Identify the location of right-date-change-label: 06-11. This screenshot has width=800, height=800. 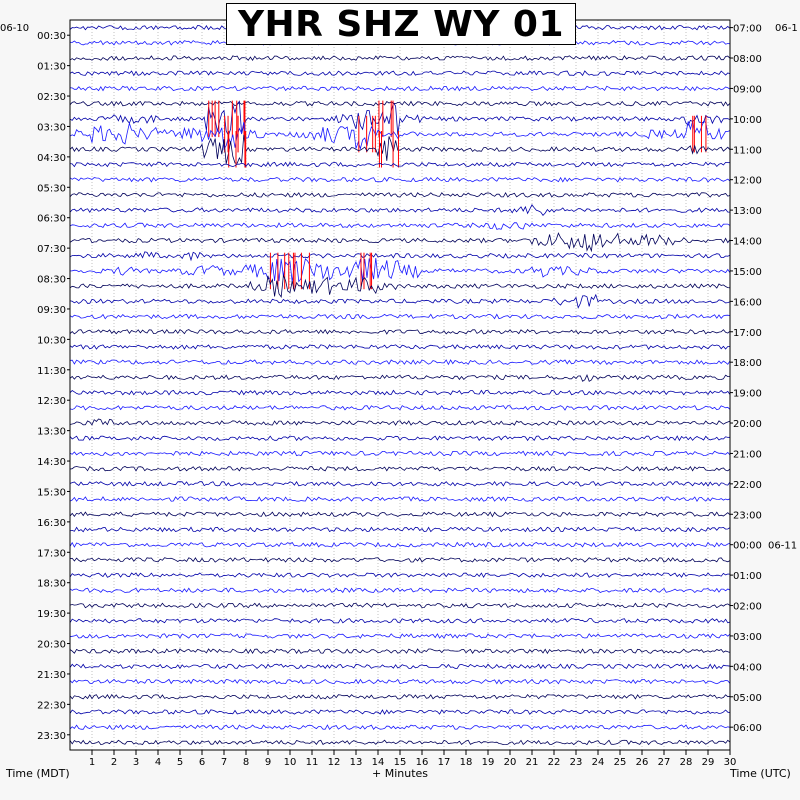
(782, 546).